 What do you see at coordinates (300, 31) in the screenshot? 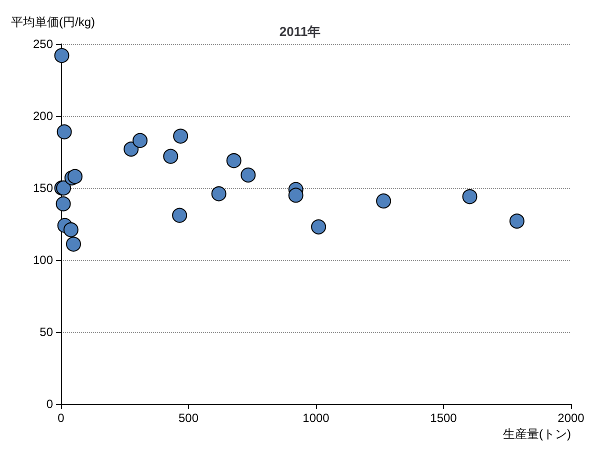
I see `chart-title: 2011年` at bounding box center [300, 31].